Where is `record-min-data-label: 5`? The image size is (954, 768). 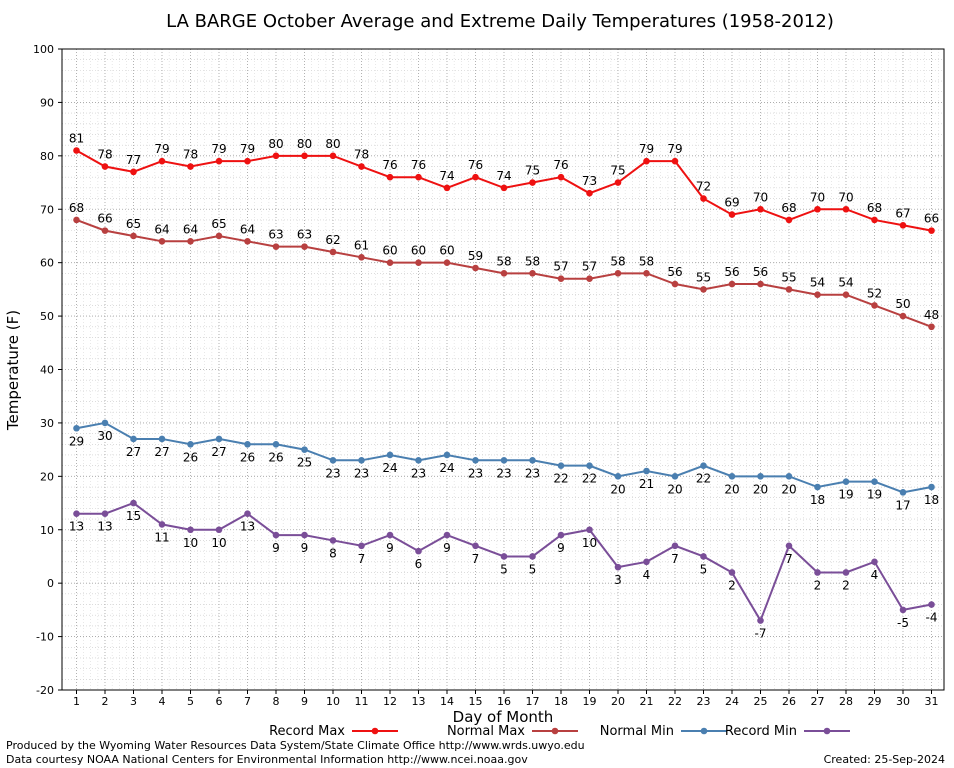
record-min-data-label: 5 is located at coordinates (504, 569).